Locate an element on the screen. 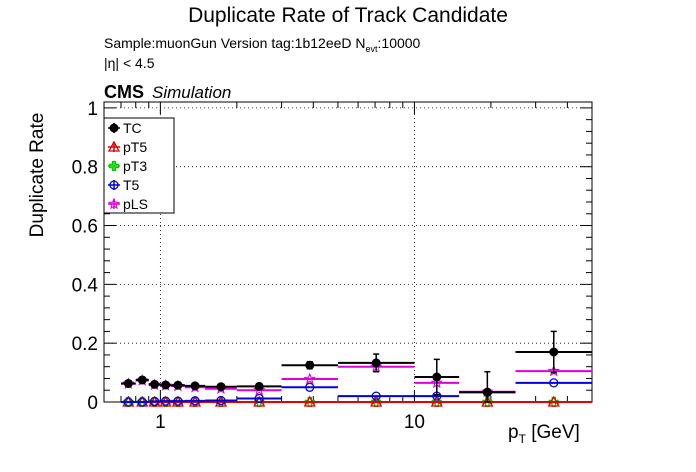 Image resolution: width=696 pixels, height=472 pixels. nevt-subscript: evt is located at coordinates (371, 48).